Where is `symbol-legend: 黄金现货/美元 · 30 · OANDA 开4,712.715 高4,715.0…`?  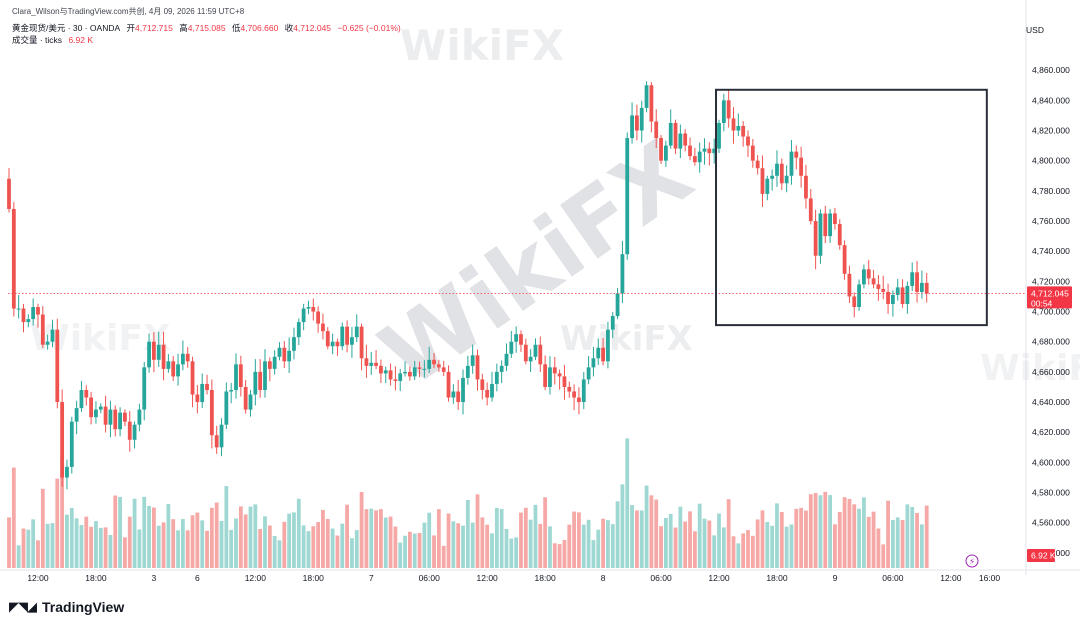 symbol-legend: 黄金现货/美元 · 30 · OANDA 开4,712.715 高4,715.0… is located at coordinates (208, 28).